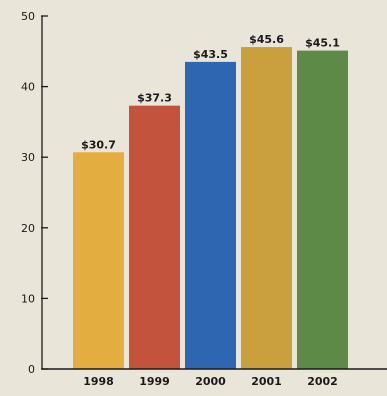 The image size is (387, 396). What do you see at coordinates (154, 237) in the screenshot?
I see `bar-1999` at bounding box center [154, 237].